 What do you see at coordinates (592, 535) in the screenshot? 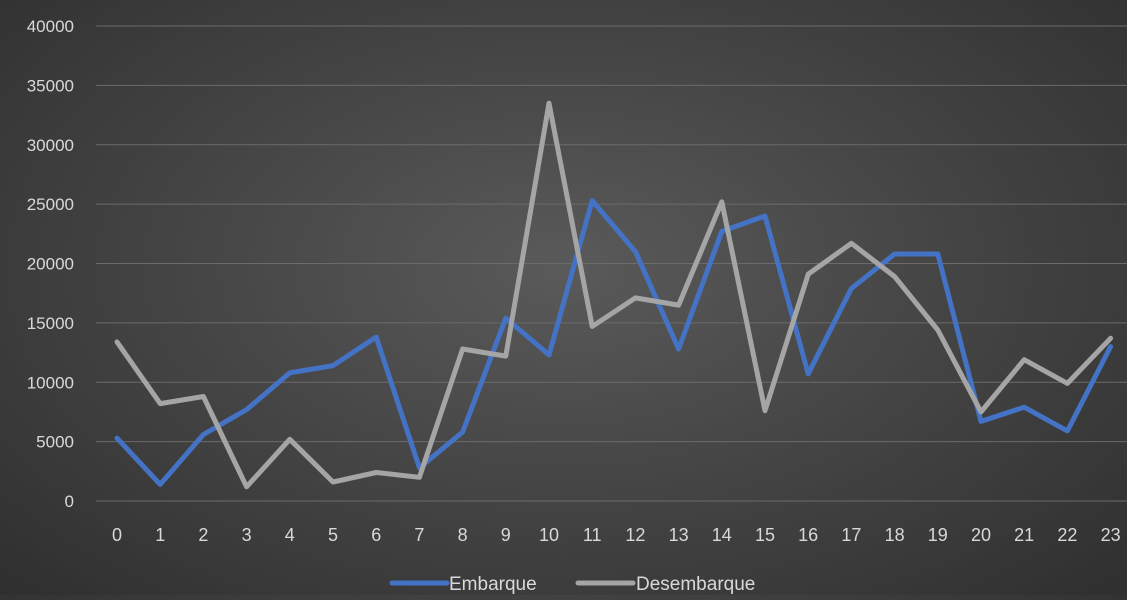
I see `x-tick-label: 11` at bounding box center [592, 535].